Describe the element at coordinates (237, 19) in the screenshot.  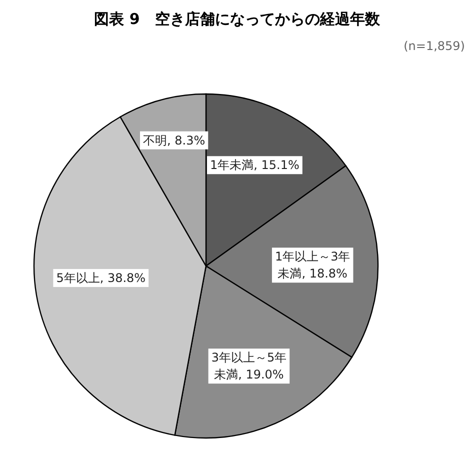
I see `chart-title: 図表 9 空き店舗になってからの経過年数` at that location.